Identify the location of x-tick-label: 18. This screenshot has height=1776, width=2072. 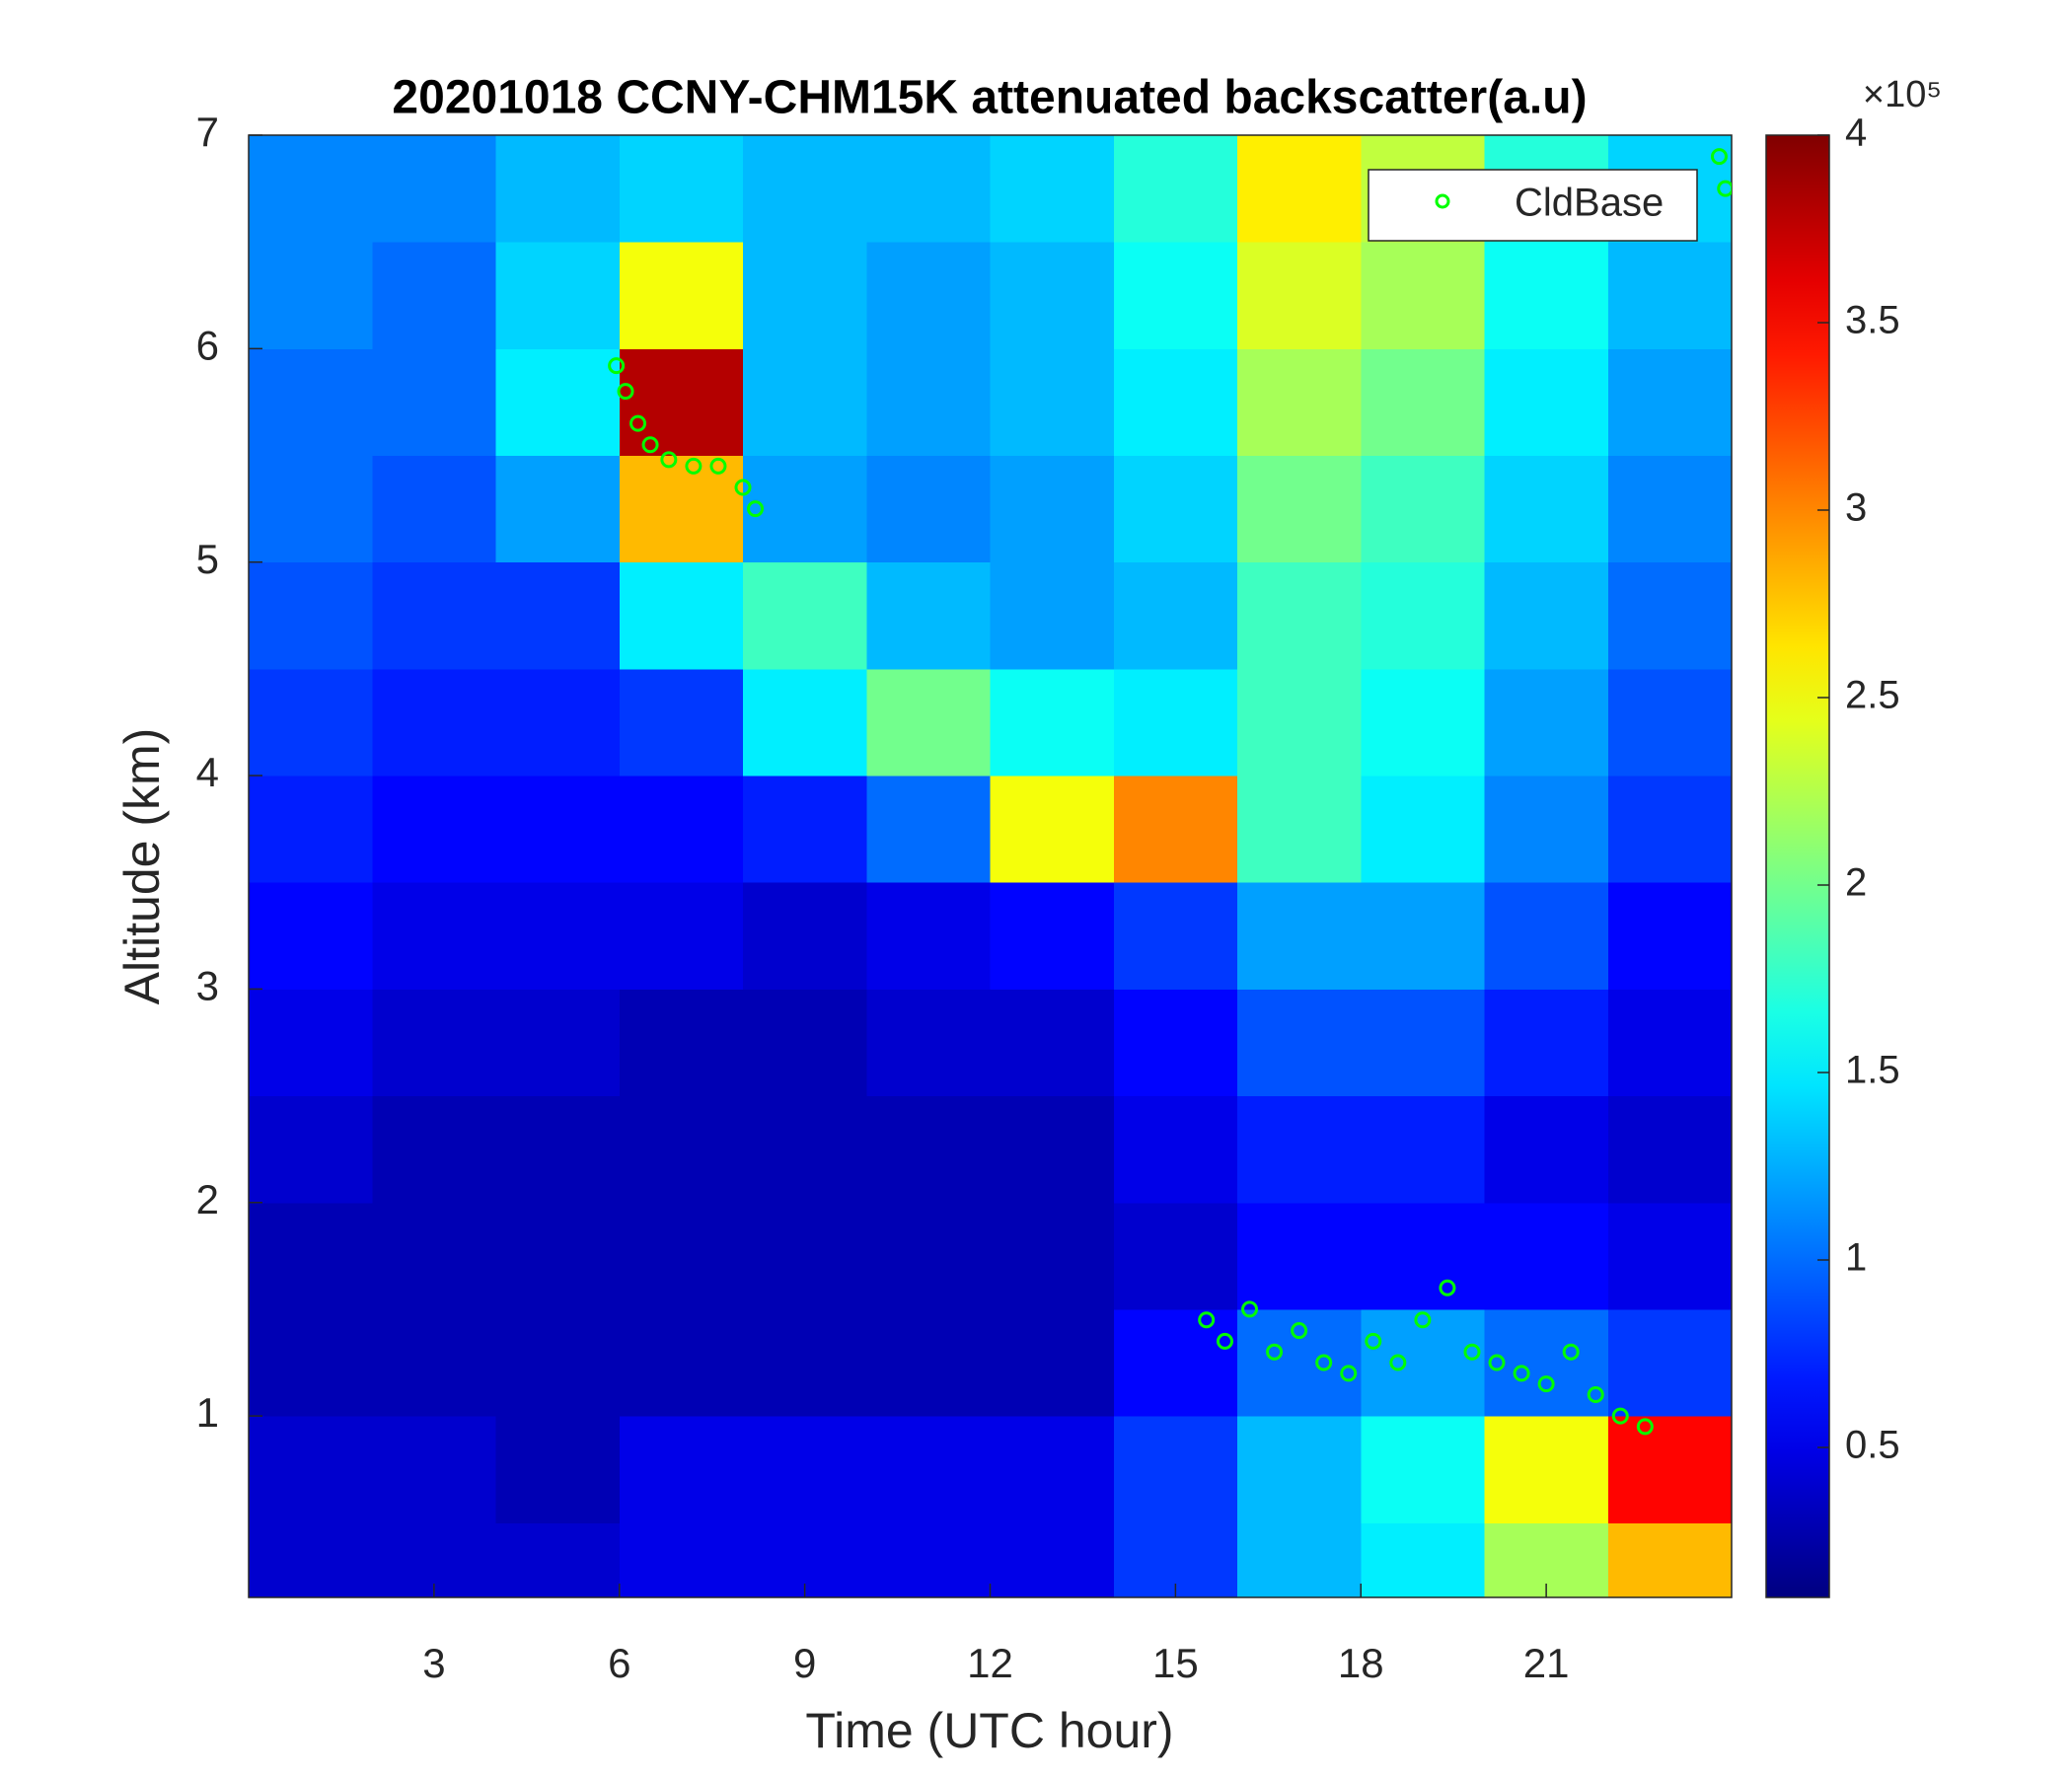
(1361, 1663).